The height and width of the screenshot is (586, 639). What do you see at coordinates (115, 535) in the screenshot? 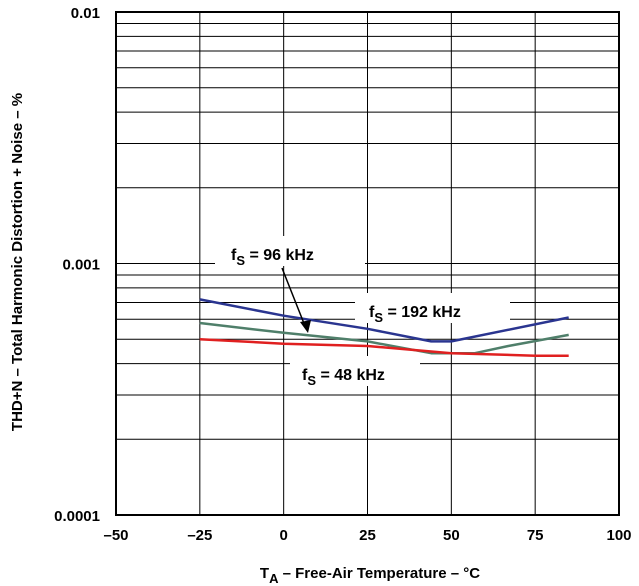
I see `x-tick-label: –50` at bounding box center [115, 535].